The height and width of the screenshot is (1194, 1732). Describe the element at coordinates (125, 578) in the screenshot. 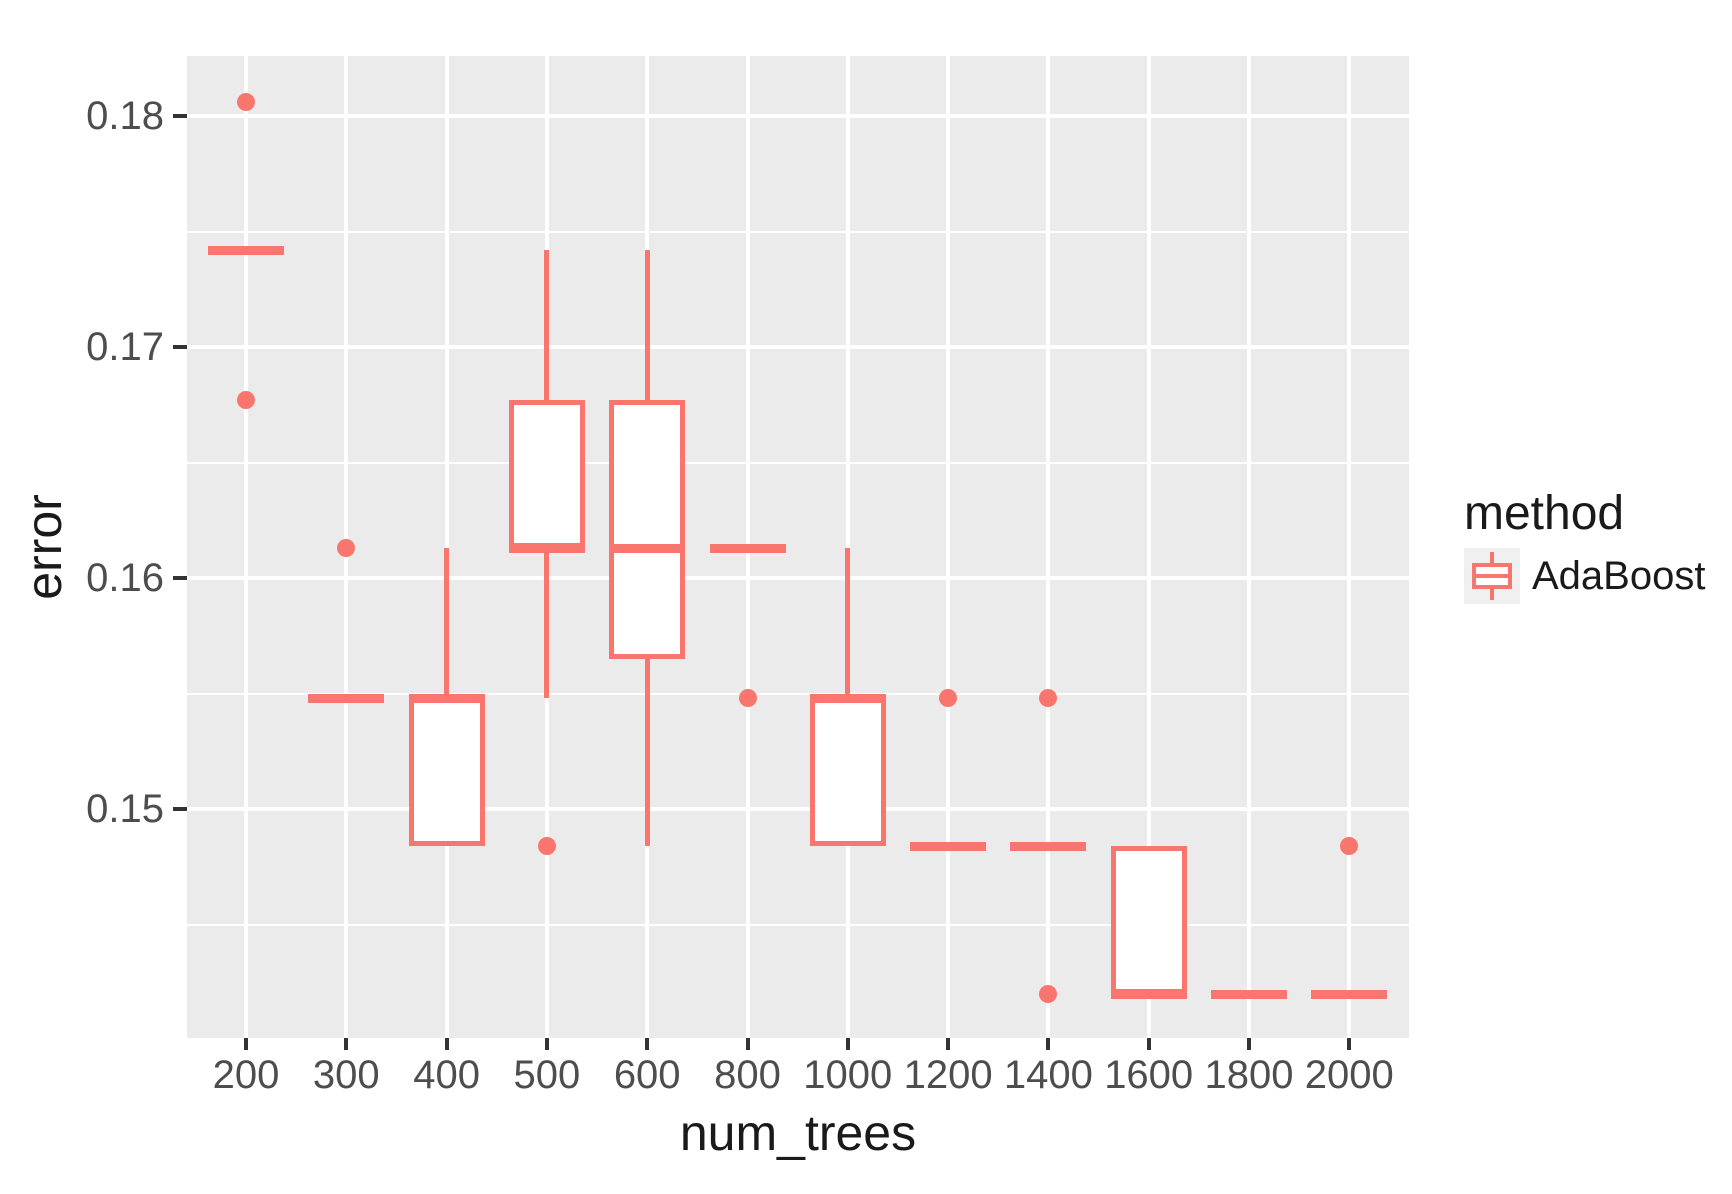

I see `y-tick-label: 0.16` at that location.